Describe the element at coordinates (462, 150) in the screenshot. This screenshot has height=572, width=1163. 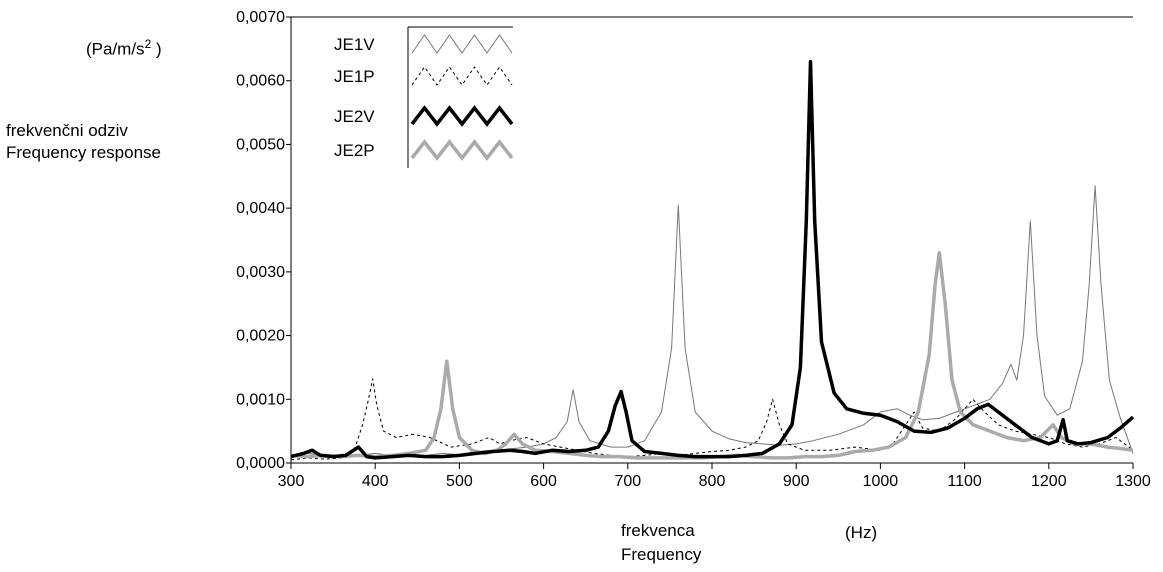
I see `legend-swatch-je2p` at that location.